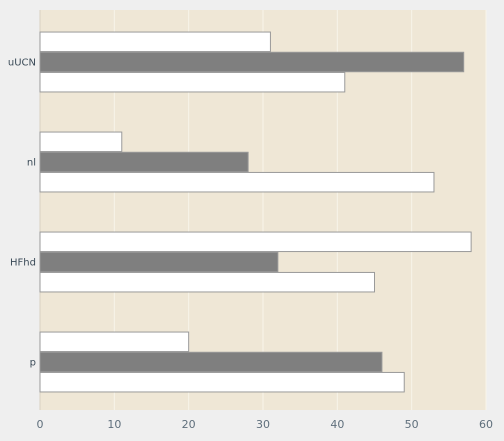  Describe the element at coordinates (263, 424) in the screenshot. I see `x-tick-label: 30` at that location.